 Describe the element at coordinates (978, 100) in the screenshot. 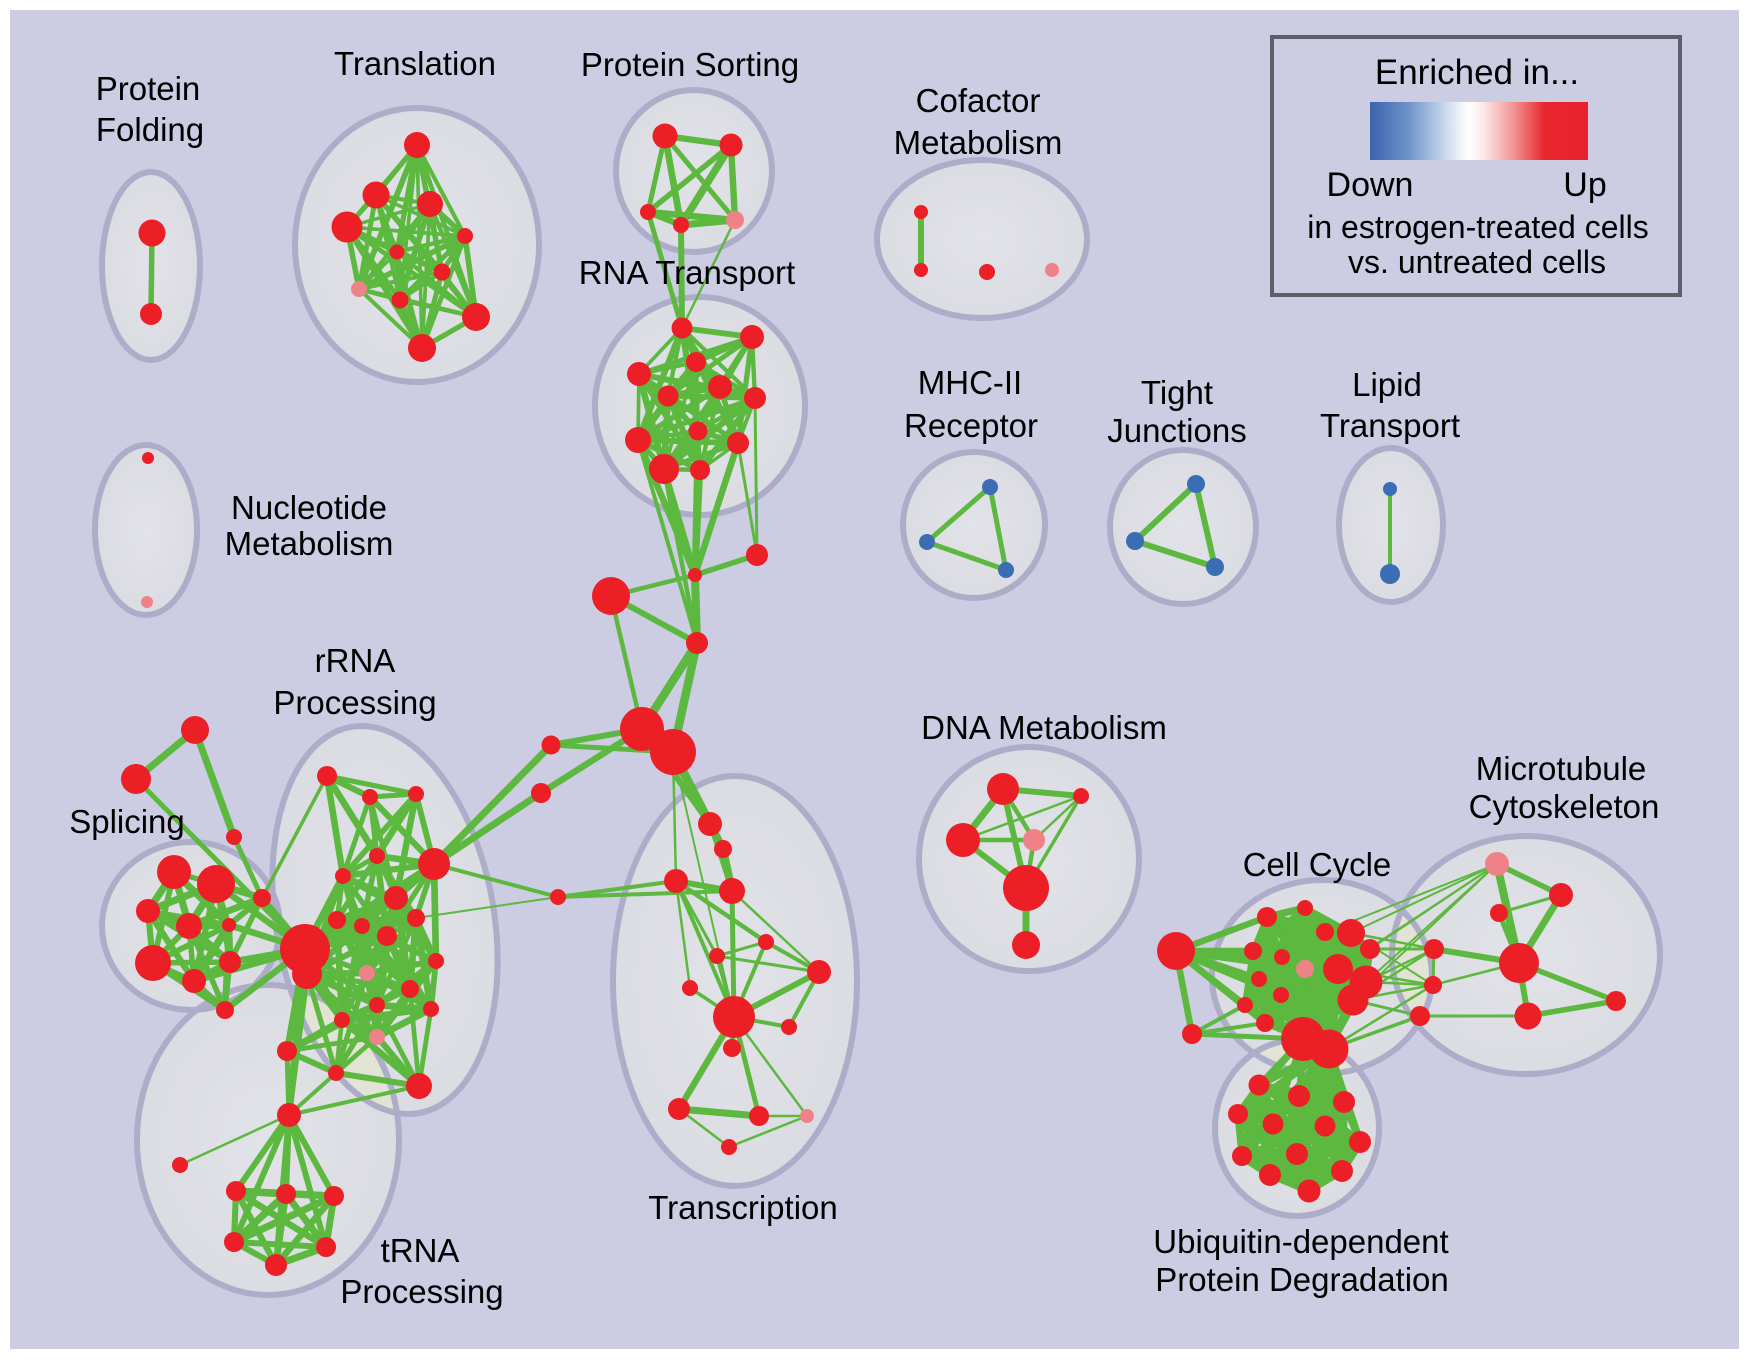

I see `svg-text: Cofactor` at that location.